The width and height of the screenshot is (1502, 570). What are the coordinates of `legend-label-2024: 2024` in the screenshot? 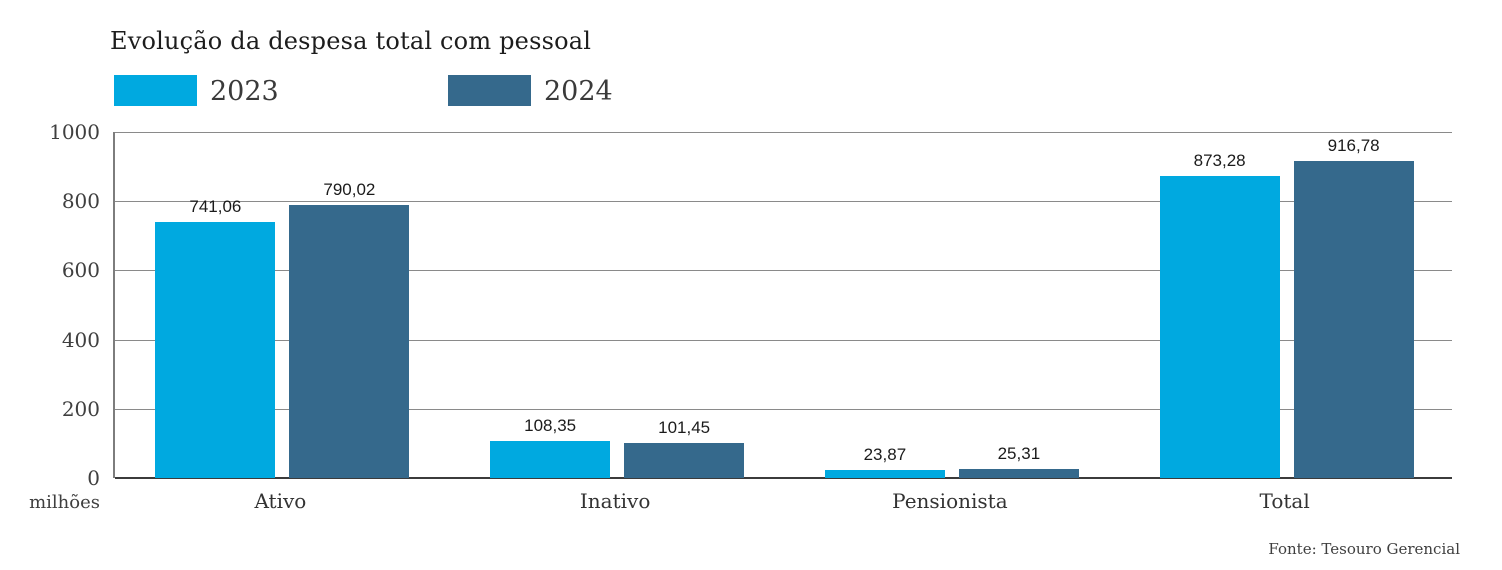 It's located at (578, 91).